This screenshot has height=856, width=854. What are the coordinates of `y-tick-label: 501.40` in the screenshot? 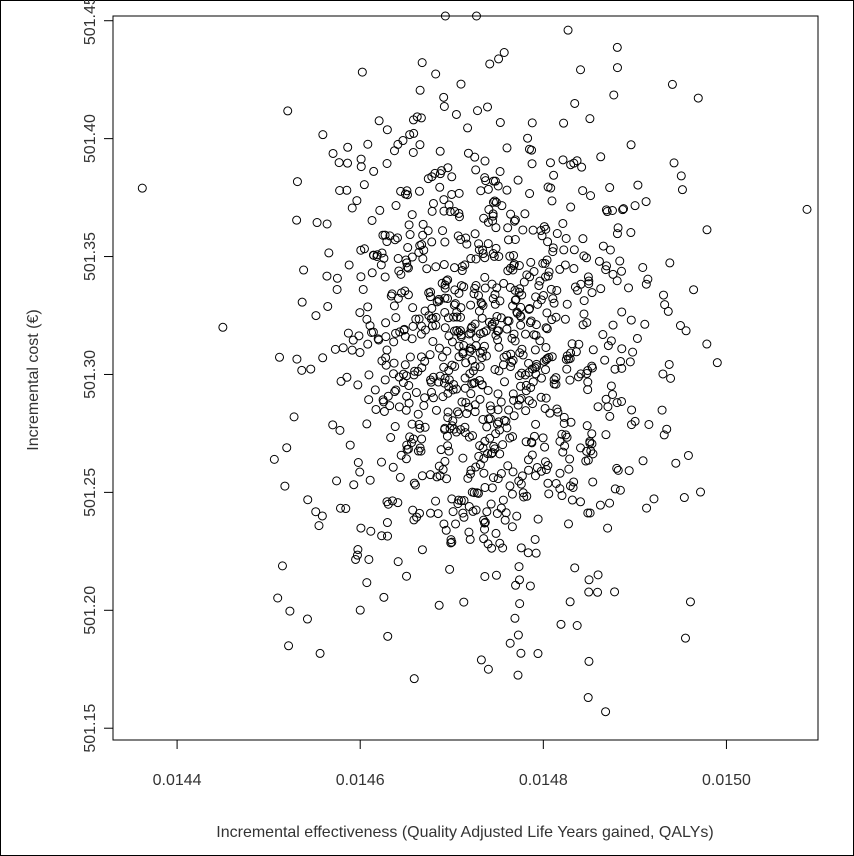 It's located at (90, 138).